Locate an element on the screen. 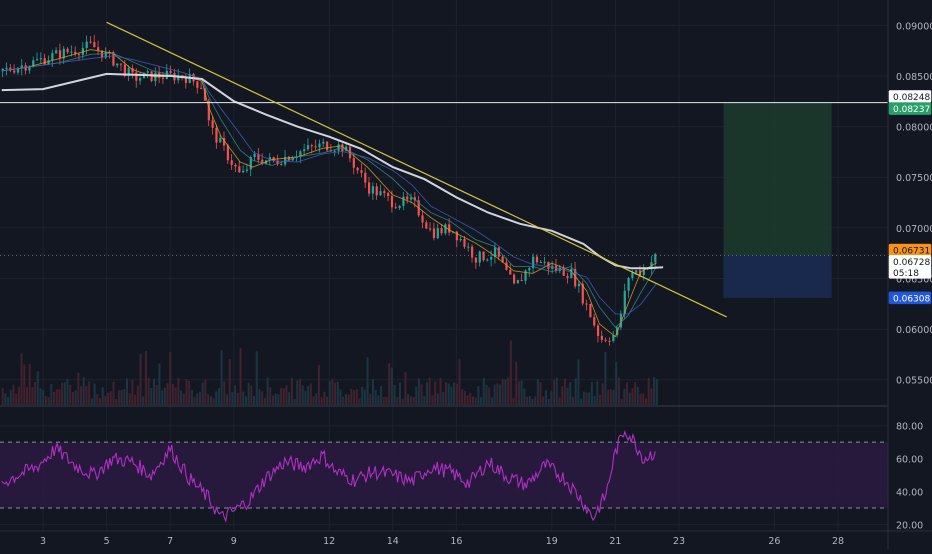 Image resolution: width=932 pixels, height=554 pixels. position-stop-zone is located at coordinates (777, 276).